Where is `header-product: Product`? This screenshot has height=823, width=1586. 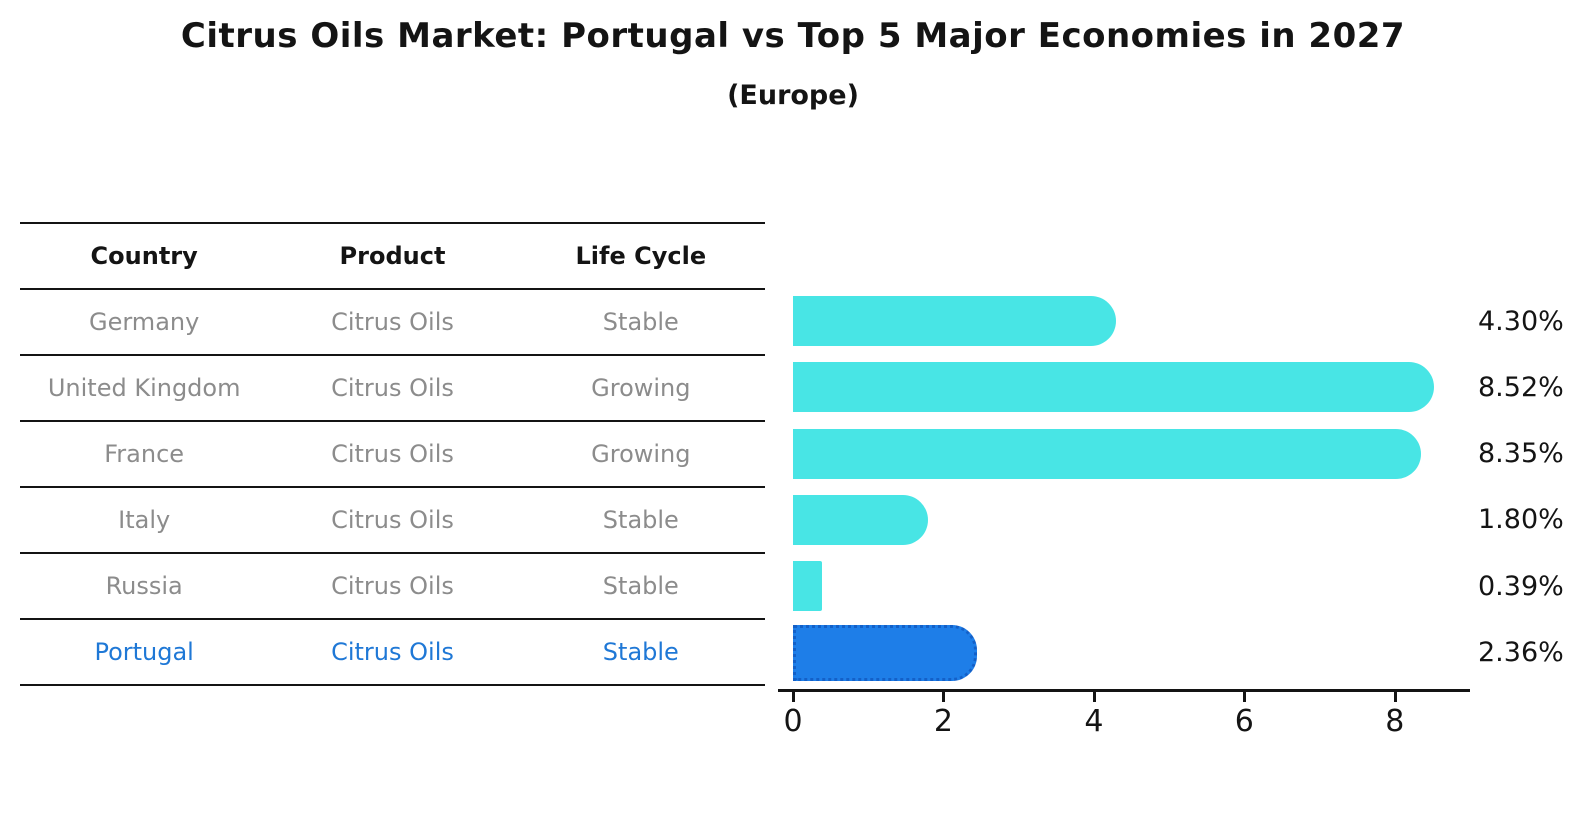 header-product: Product is located at coordinates (392, 256).